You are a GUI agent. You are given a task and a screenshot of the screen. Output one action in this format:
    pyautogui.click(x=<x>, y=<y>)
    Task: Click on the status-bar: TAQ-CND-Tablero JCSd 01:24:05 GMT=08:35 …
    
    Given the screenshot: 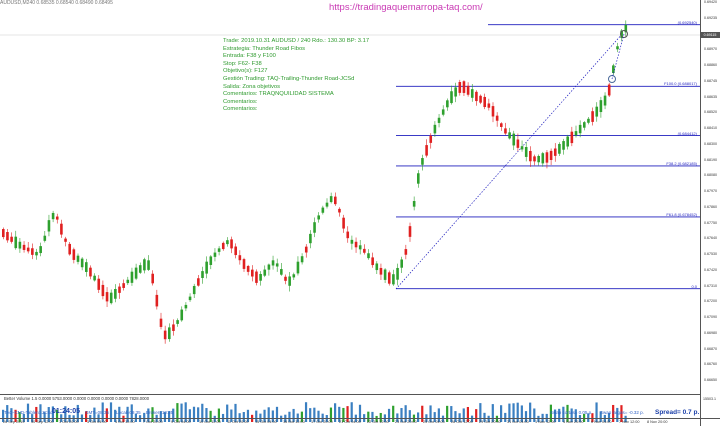 What is the action you would take?
    pyautogui.click(x=350, y=413)
    